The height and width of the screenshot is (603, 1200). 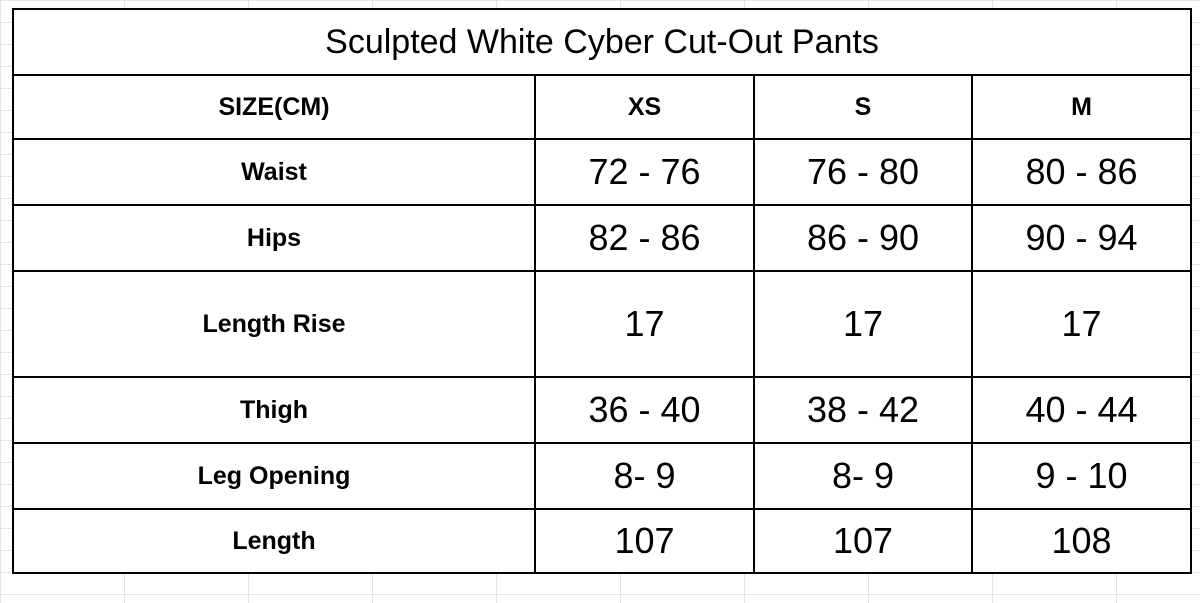 I want to click on table-cell: 40 - 44, so click(x=1081, y=410).